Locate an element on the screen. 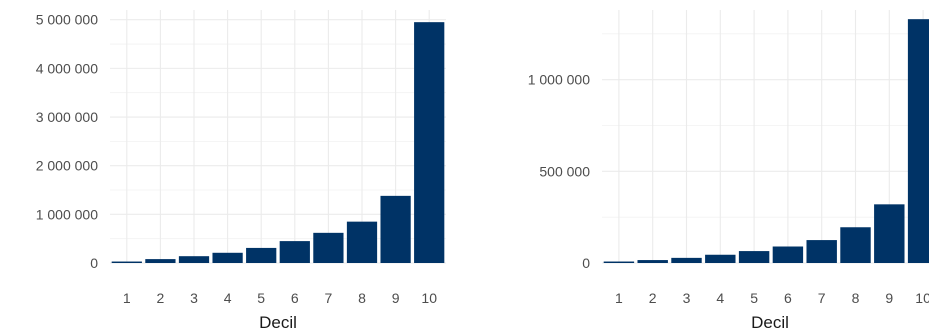  y-tick-label: 5 000 000 is located at coordinates (67, 20).